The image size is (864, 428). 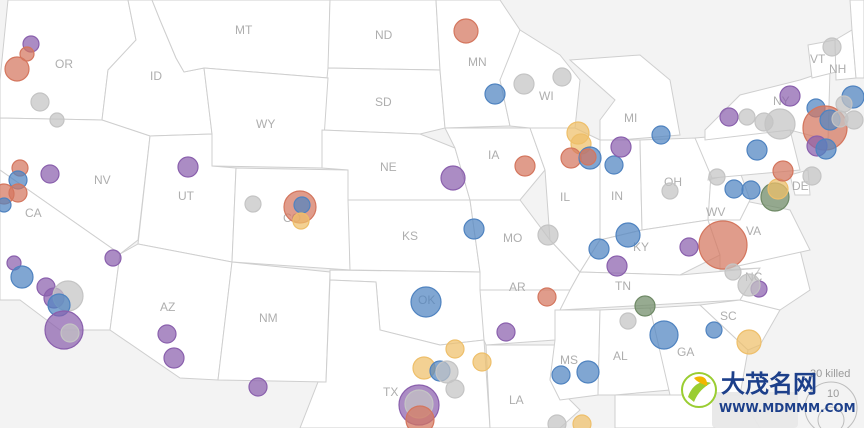 I want to click on state-label-ar: AR, so click(x=517, y=287).